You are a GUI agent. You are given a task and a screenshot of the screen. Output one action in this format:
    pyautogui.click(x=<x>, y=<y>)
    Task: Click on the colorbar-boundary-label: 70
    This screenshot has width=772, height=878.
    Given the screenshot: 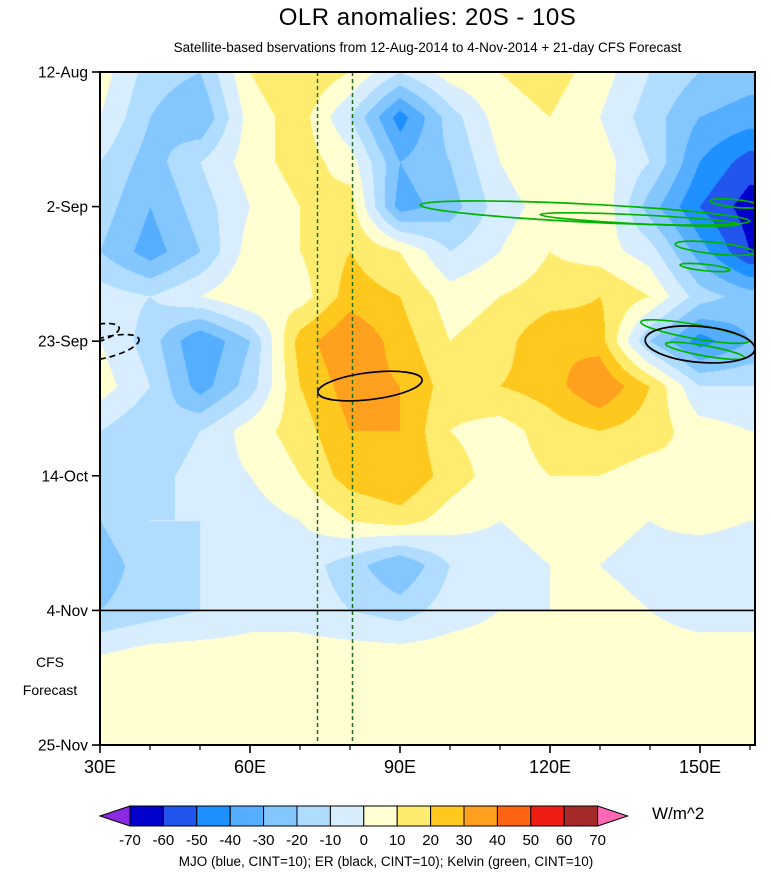 What is the action you would take?
    pyautogui.click(x=597, y=840)
    